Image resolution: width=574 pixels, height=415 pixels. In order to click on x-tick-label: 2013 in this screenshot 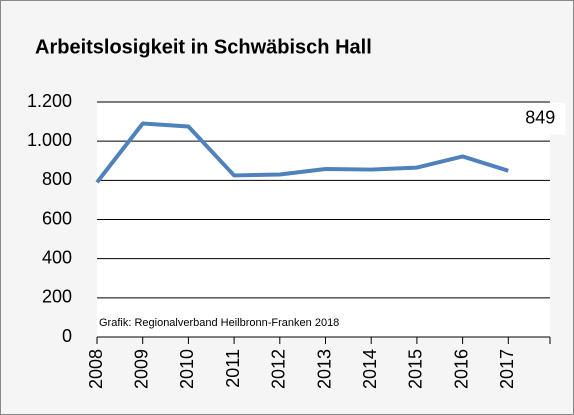, I will do `click(324, 369)`.